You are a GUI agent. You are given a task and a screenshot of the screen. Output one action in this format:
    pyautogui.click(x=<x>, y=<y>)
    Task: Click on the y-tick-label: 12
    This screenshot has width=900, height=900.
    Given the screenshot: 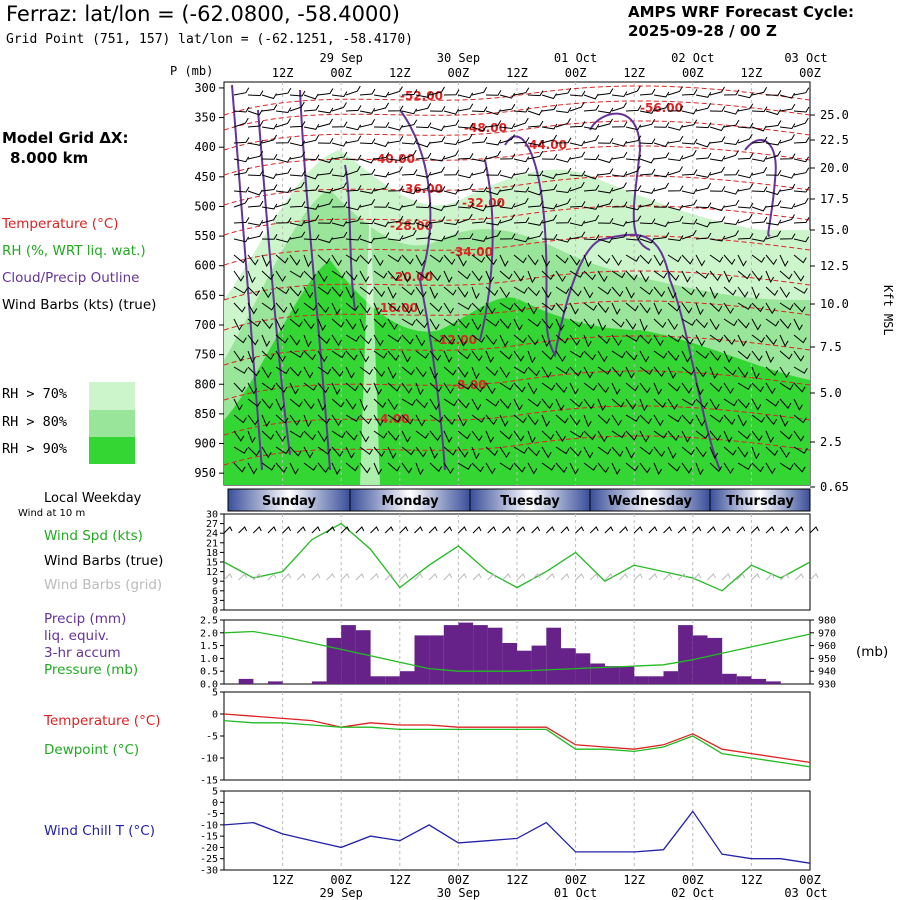 What is the action you would take?
    pyautogui.click(x=212, y=572)
    